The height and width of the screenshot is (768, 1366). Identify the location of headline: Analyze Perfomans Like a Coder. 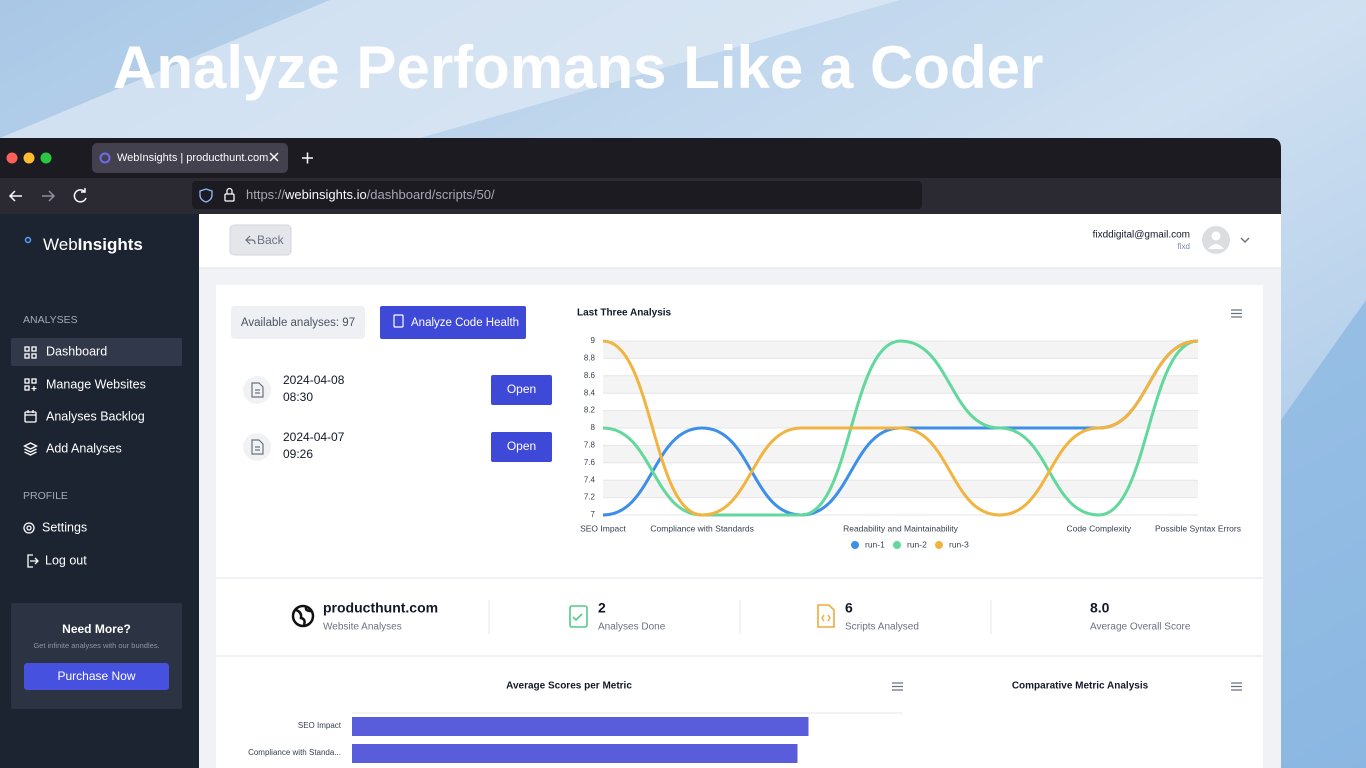
(578, 67).